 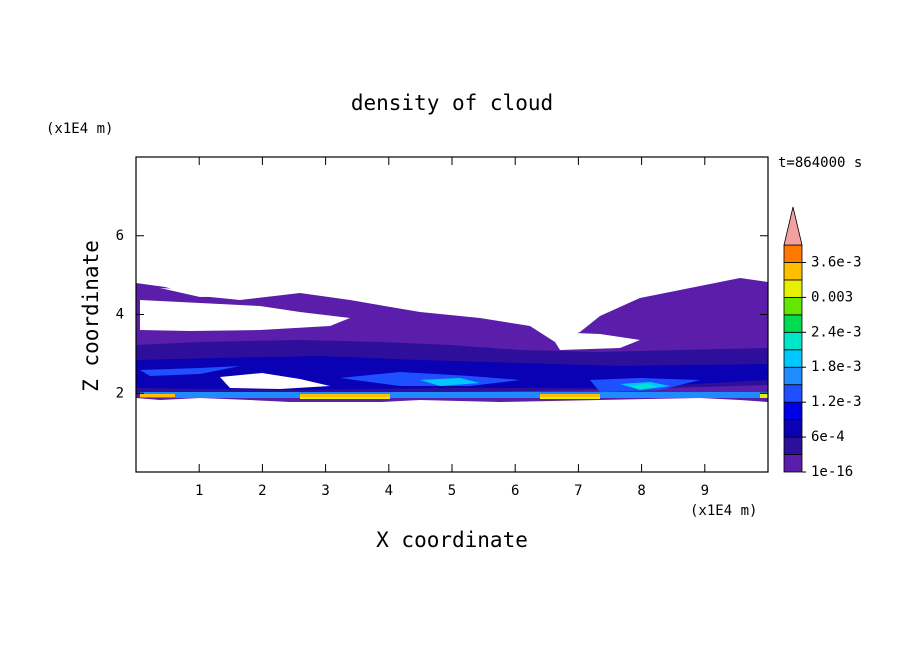 I want to click on y-tick-label: 6, so click(x=120, y=236).